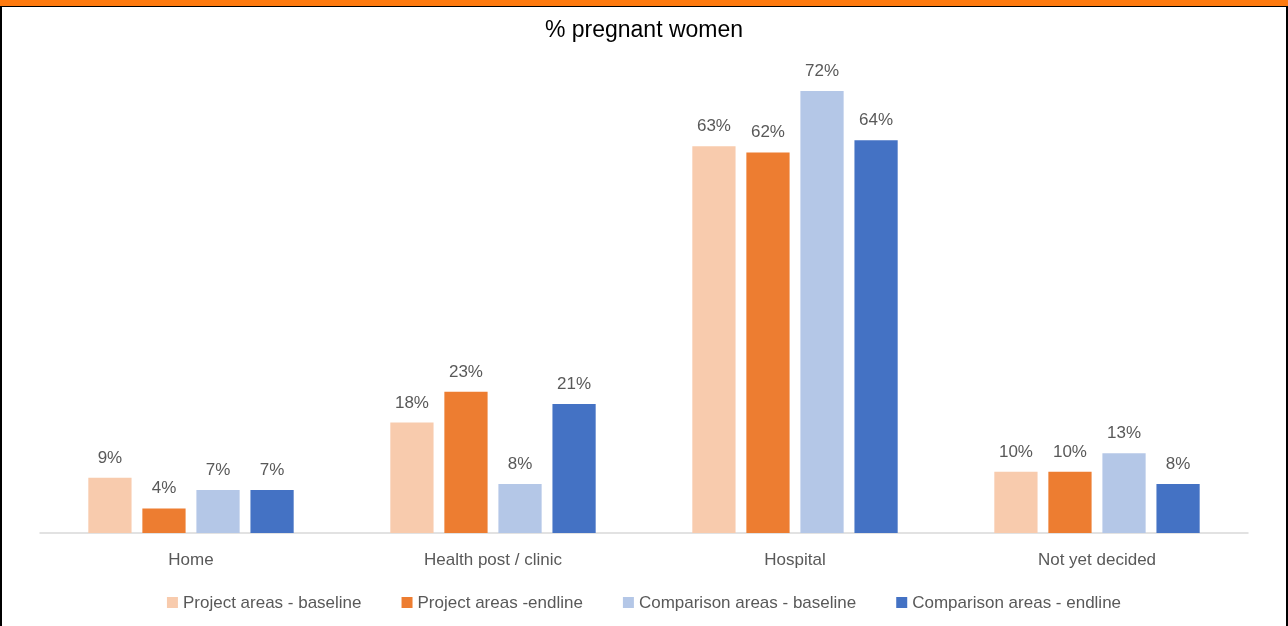 This screenshot has height=626, width=1288. Describe the element at coordinates (465, 371) in the screenshot. I see `data-label: 23%` at that location.